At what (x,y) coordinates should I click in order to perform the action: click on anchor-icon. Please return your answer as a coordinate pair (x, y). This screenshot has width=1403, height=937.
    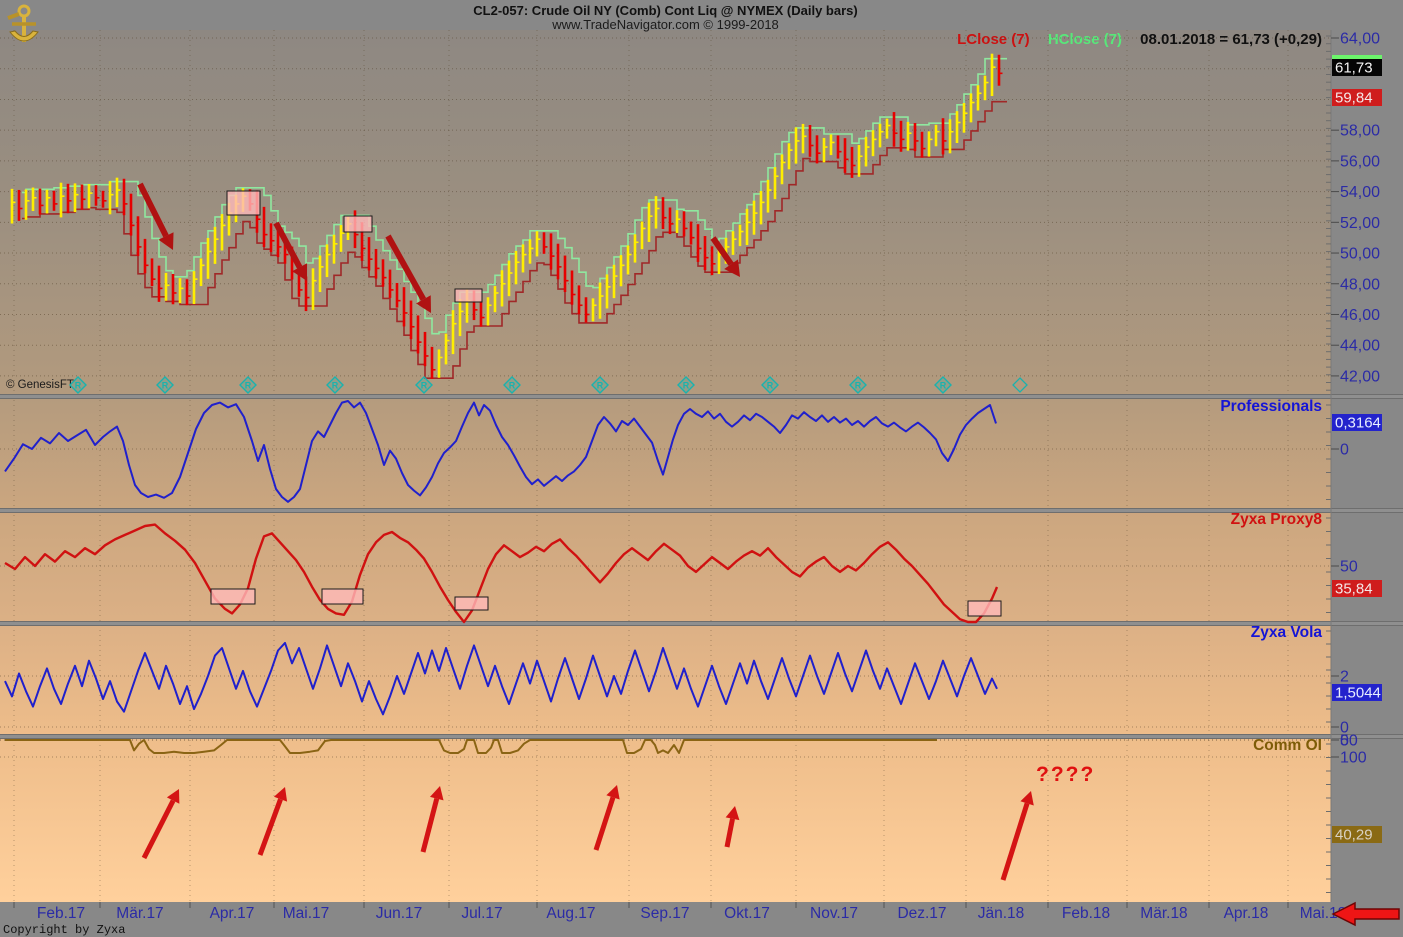
    Looking at the image, I should click on (23, 23).